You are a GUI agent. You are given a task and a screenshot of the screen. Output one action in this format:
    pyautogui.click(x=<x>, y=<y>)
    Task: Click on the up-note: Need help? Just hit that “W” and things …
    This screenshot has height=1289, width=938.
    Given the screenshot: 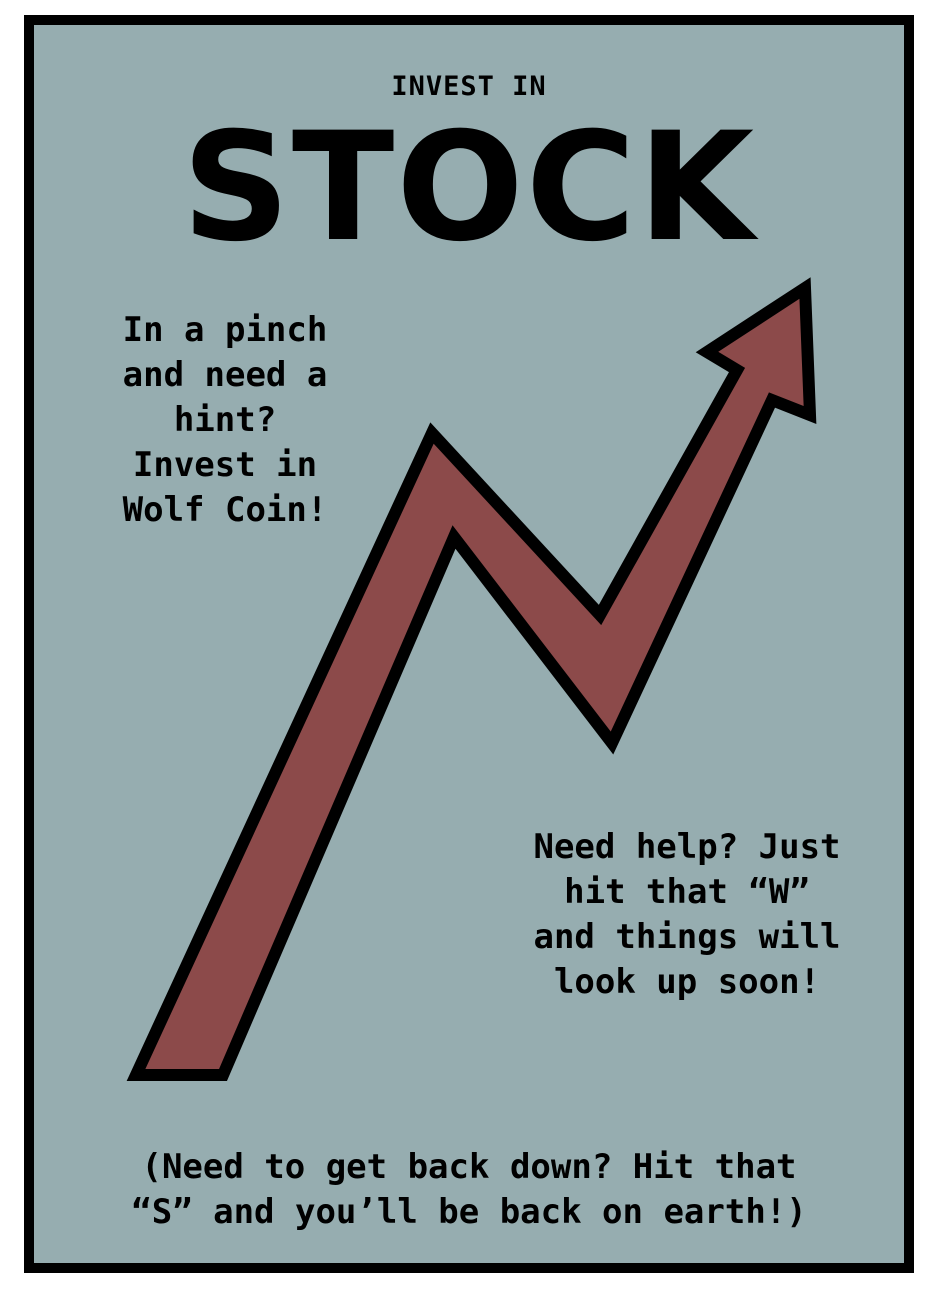 What is the action you would take?
    pyautogui.click(x=687, y=914)
    